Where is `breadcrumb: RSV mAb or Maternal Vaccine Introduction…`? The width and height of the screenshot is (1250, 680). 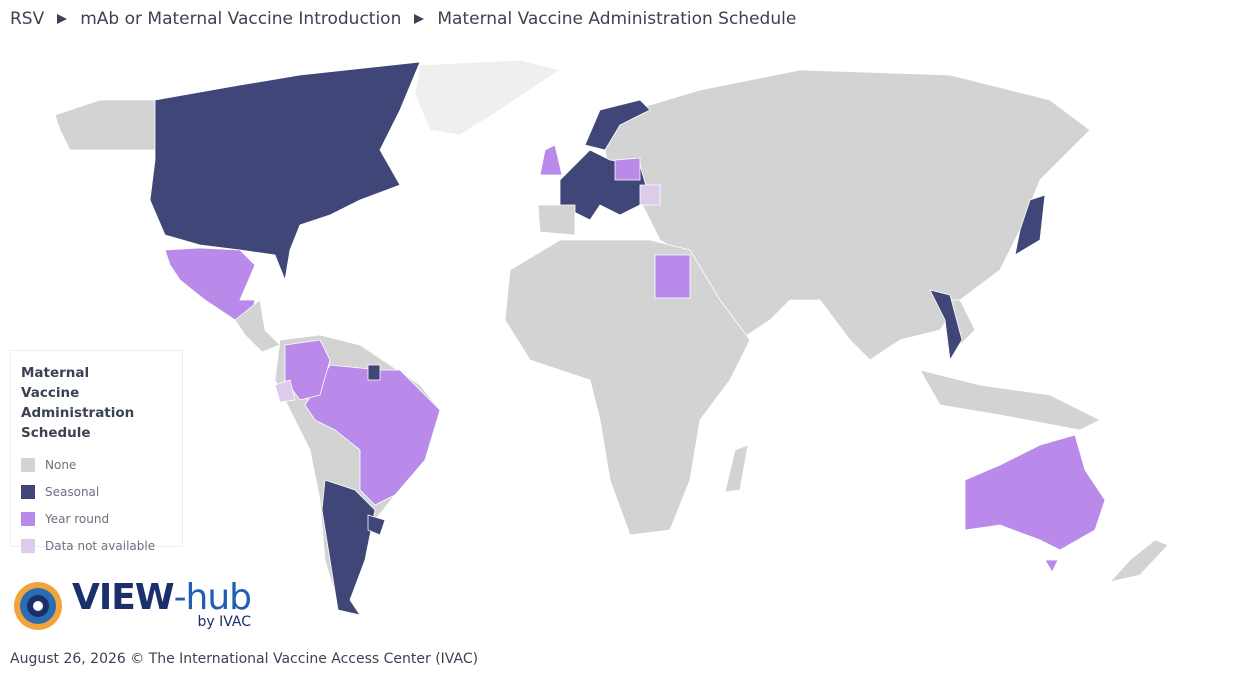
breadcrumb: RSV mAb or Maternal Vaccine Introduction… is located at coordinates (403, 19).